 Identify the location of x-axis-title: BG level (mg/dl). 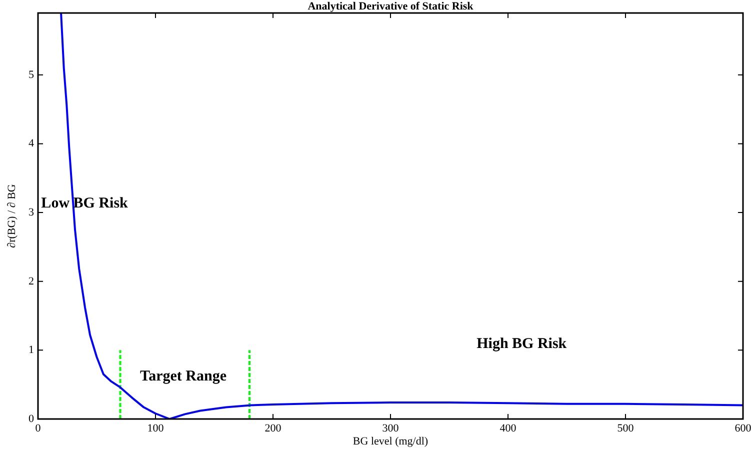
(390, 441).